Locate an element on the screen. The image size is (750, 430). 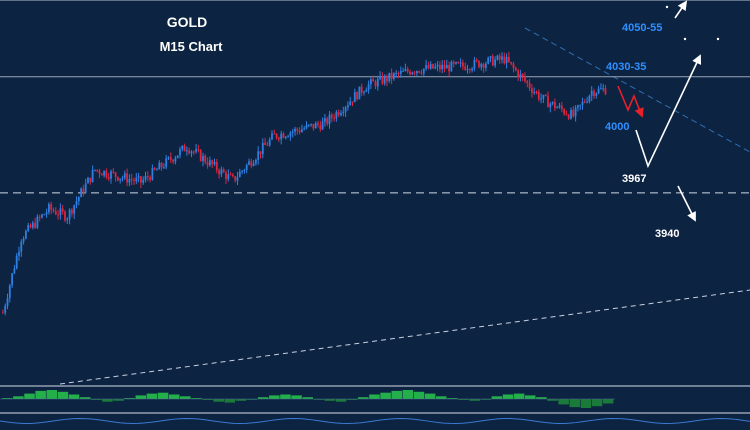
lower-indicator is located at coordinates (375, 421).